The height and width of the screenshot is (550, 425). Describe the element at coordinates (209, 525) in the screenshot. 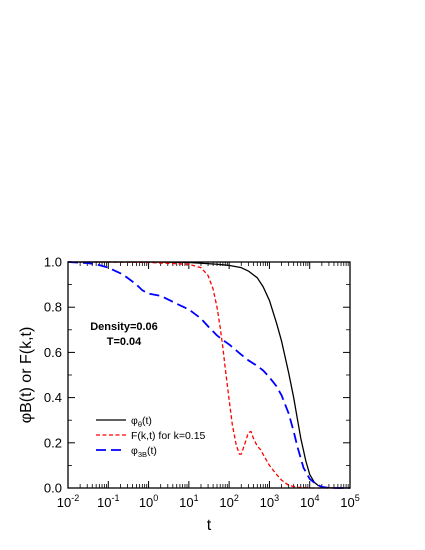

I see `x-axis-title: t` at that location.